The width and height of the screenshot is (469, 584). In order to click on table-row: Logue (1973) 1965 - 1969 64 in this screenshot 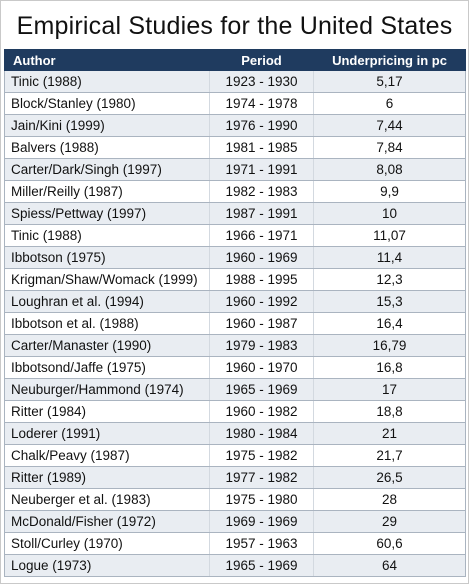, I will do `click(235, 565)`.